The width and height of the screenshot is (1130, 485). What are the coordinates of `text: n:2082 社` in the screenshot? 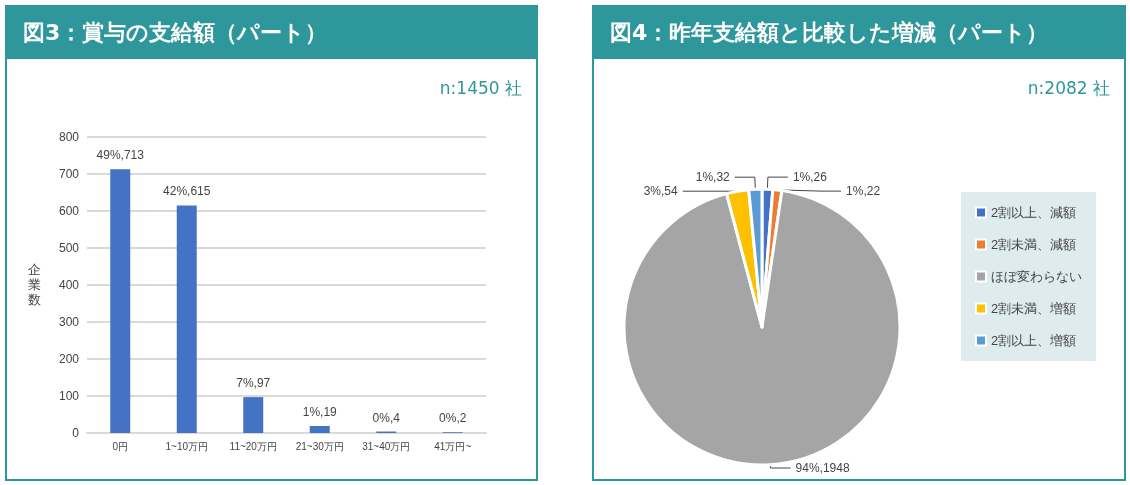 It's located at (1068, 88).